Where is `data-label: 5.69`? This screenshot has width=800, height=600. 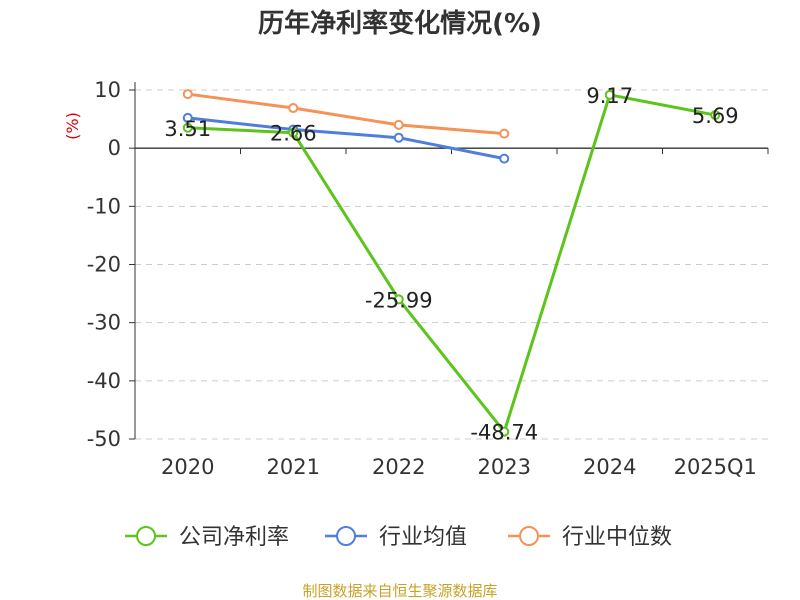 data-label: 5.69 is located at coordinates (715, 116).